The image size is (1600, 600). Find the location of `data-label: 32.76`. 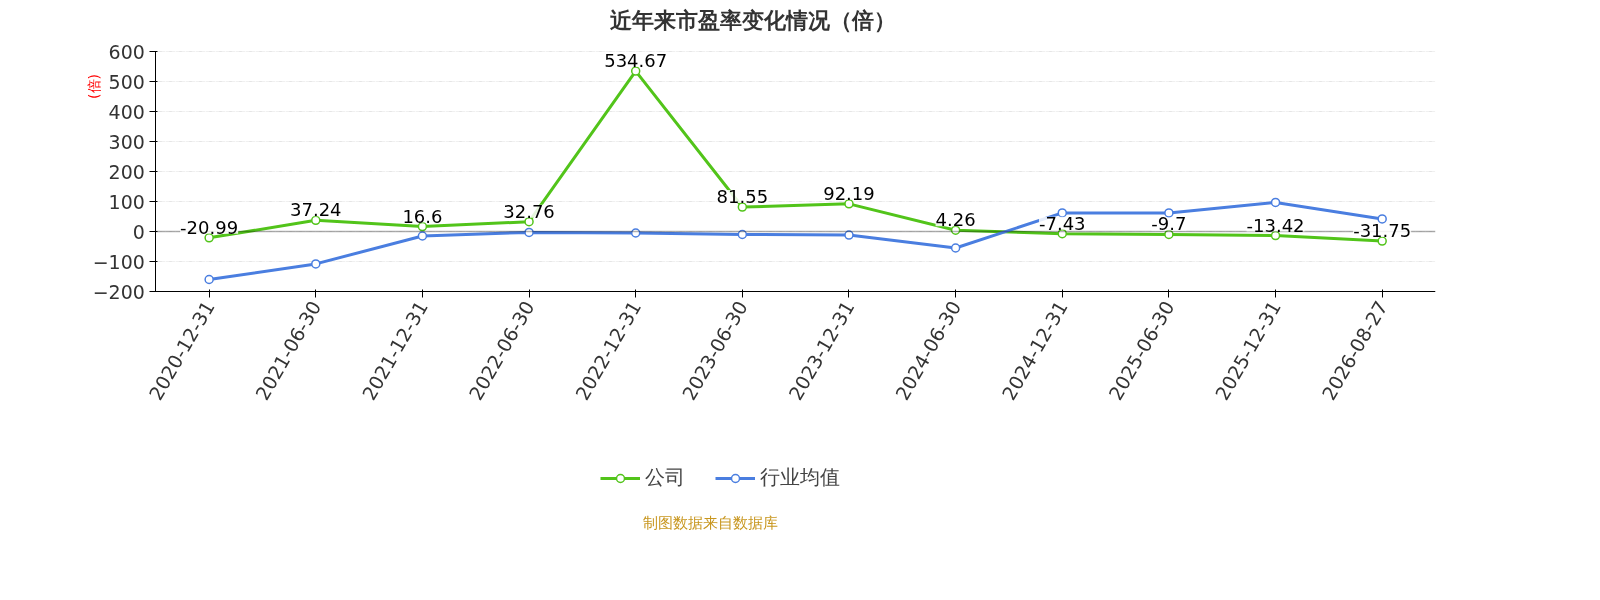

data-label: 32.76 is located at coordinates (529, 211).